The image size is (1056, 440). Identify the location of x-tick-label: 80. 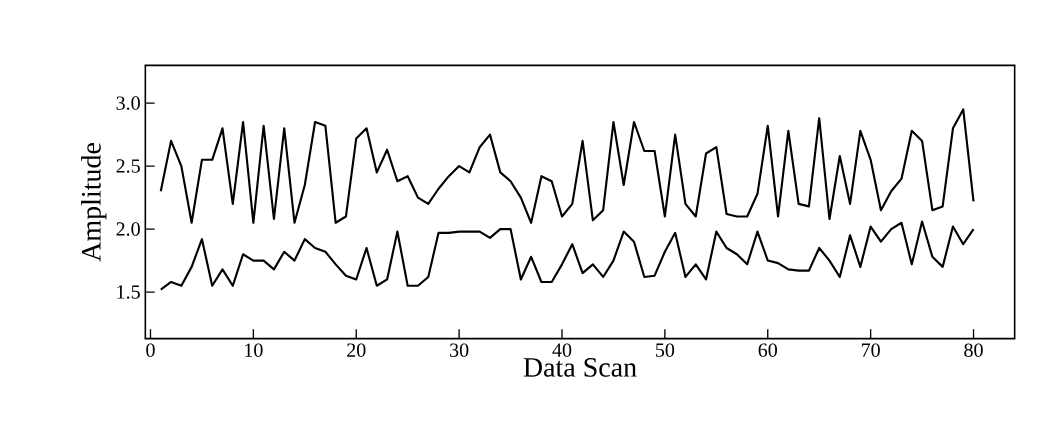
(973, 350).